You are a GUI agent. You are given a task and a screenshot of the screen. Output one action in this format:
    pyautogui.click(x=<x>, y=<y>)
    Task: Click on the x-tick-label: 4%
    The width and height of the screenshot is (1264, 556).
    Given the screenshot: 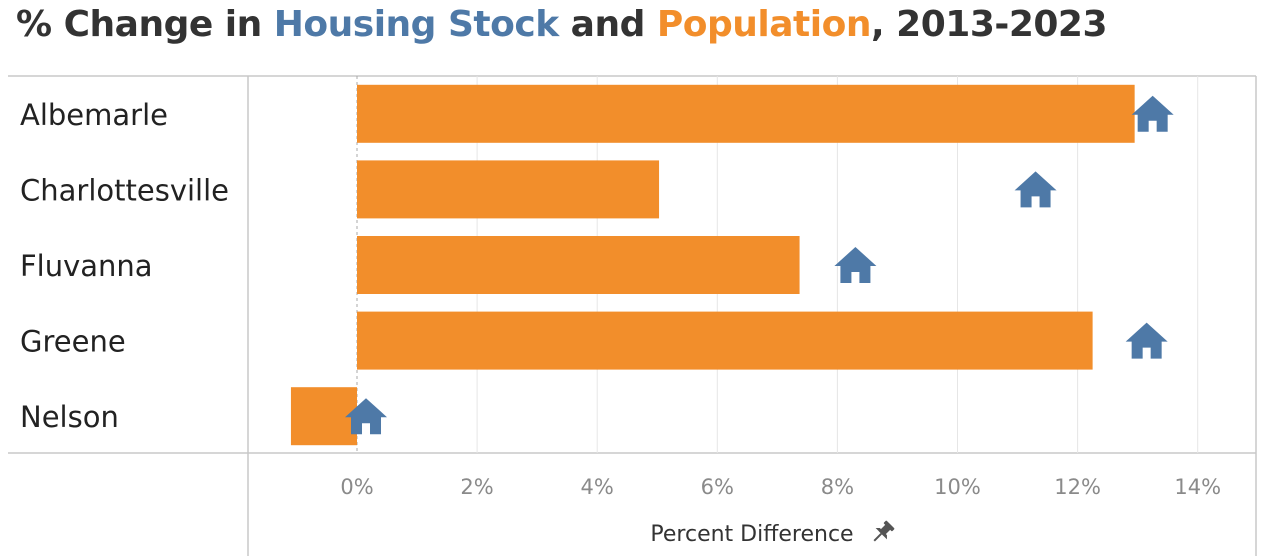 What is the action you would take?
    pyautogui.click(x=597, y=487)
    